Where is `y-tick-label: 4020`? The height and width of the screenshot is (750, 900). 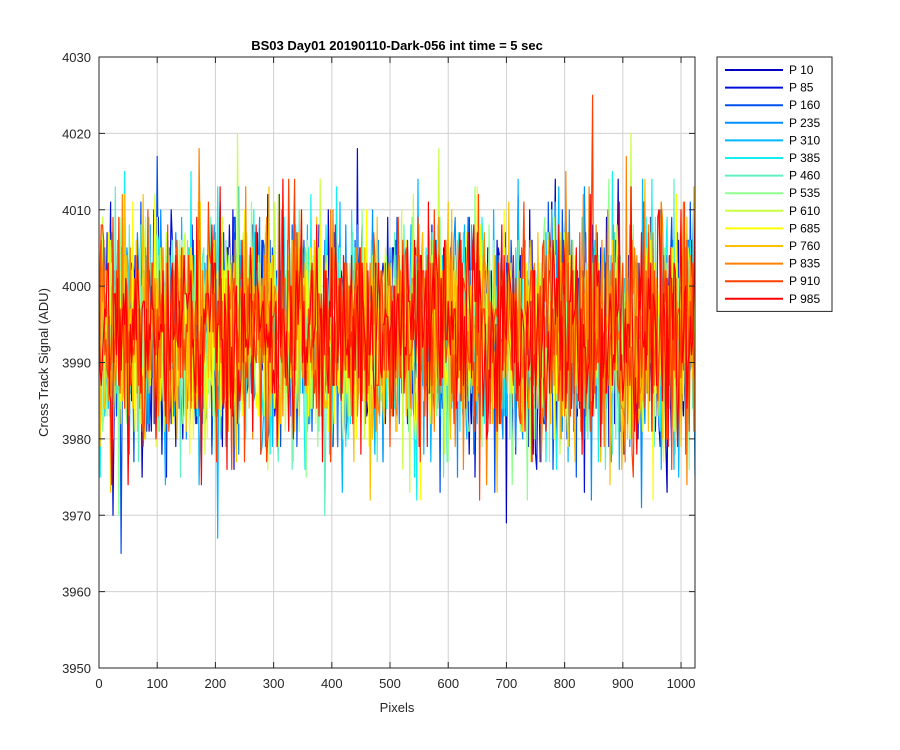 y-tick-label: 4020 is located at coordinates (76, 133).